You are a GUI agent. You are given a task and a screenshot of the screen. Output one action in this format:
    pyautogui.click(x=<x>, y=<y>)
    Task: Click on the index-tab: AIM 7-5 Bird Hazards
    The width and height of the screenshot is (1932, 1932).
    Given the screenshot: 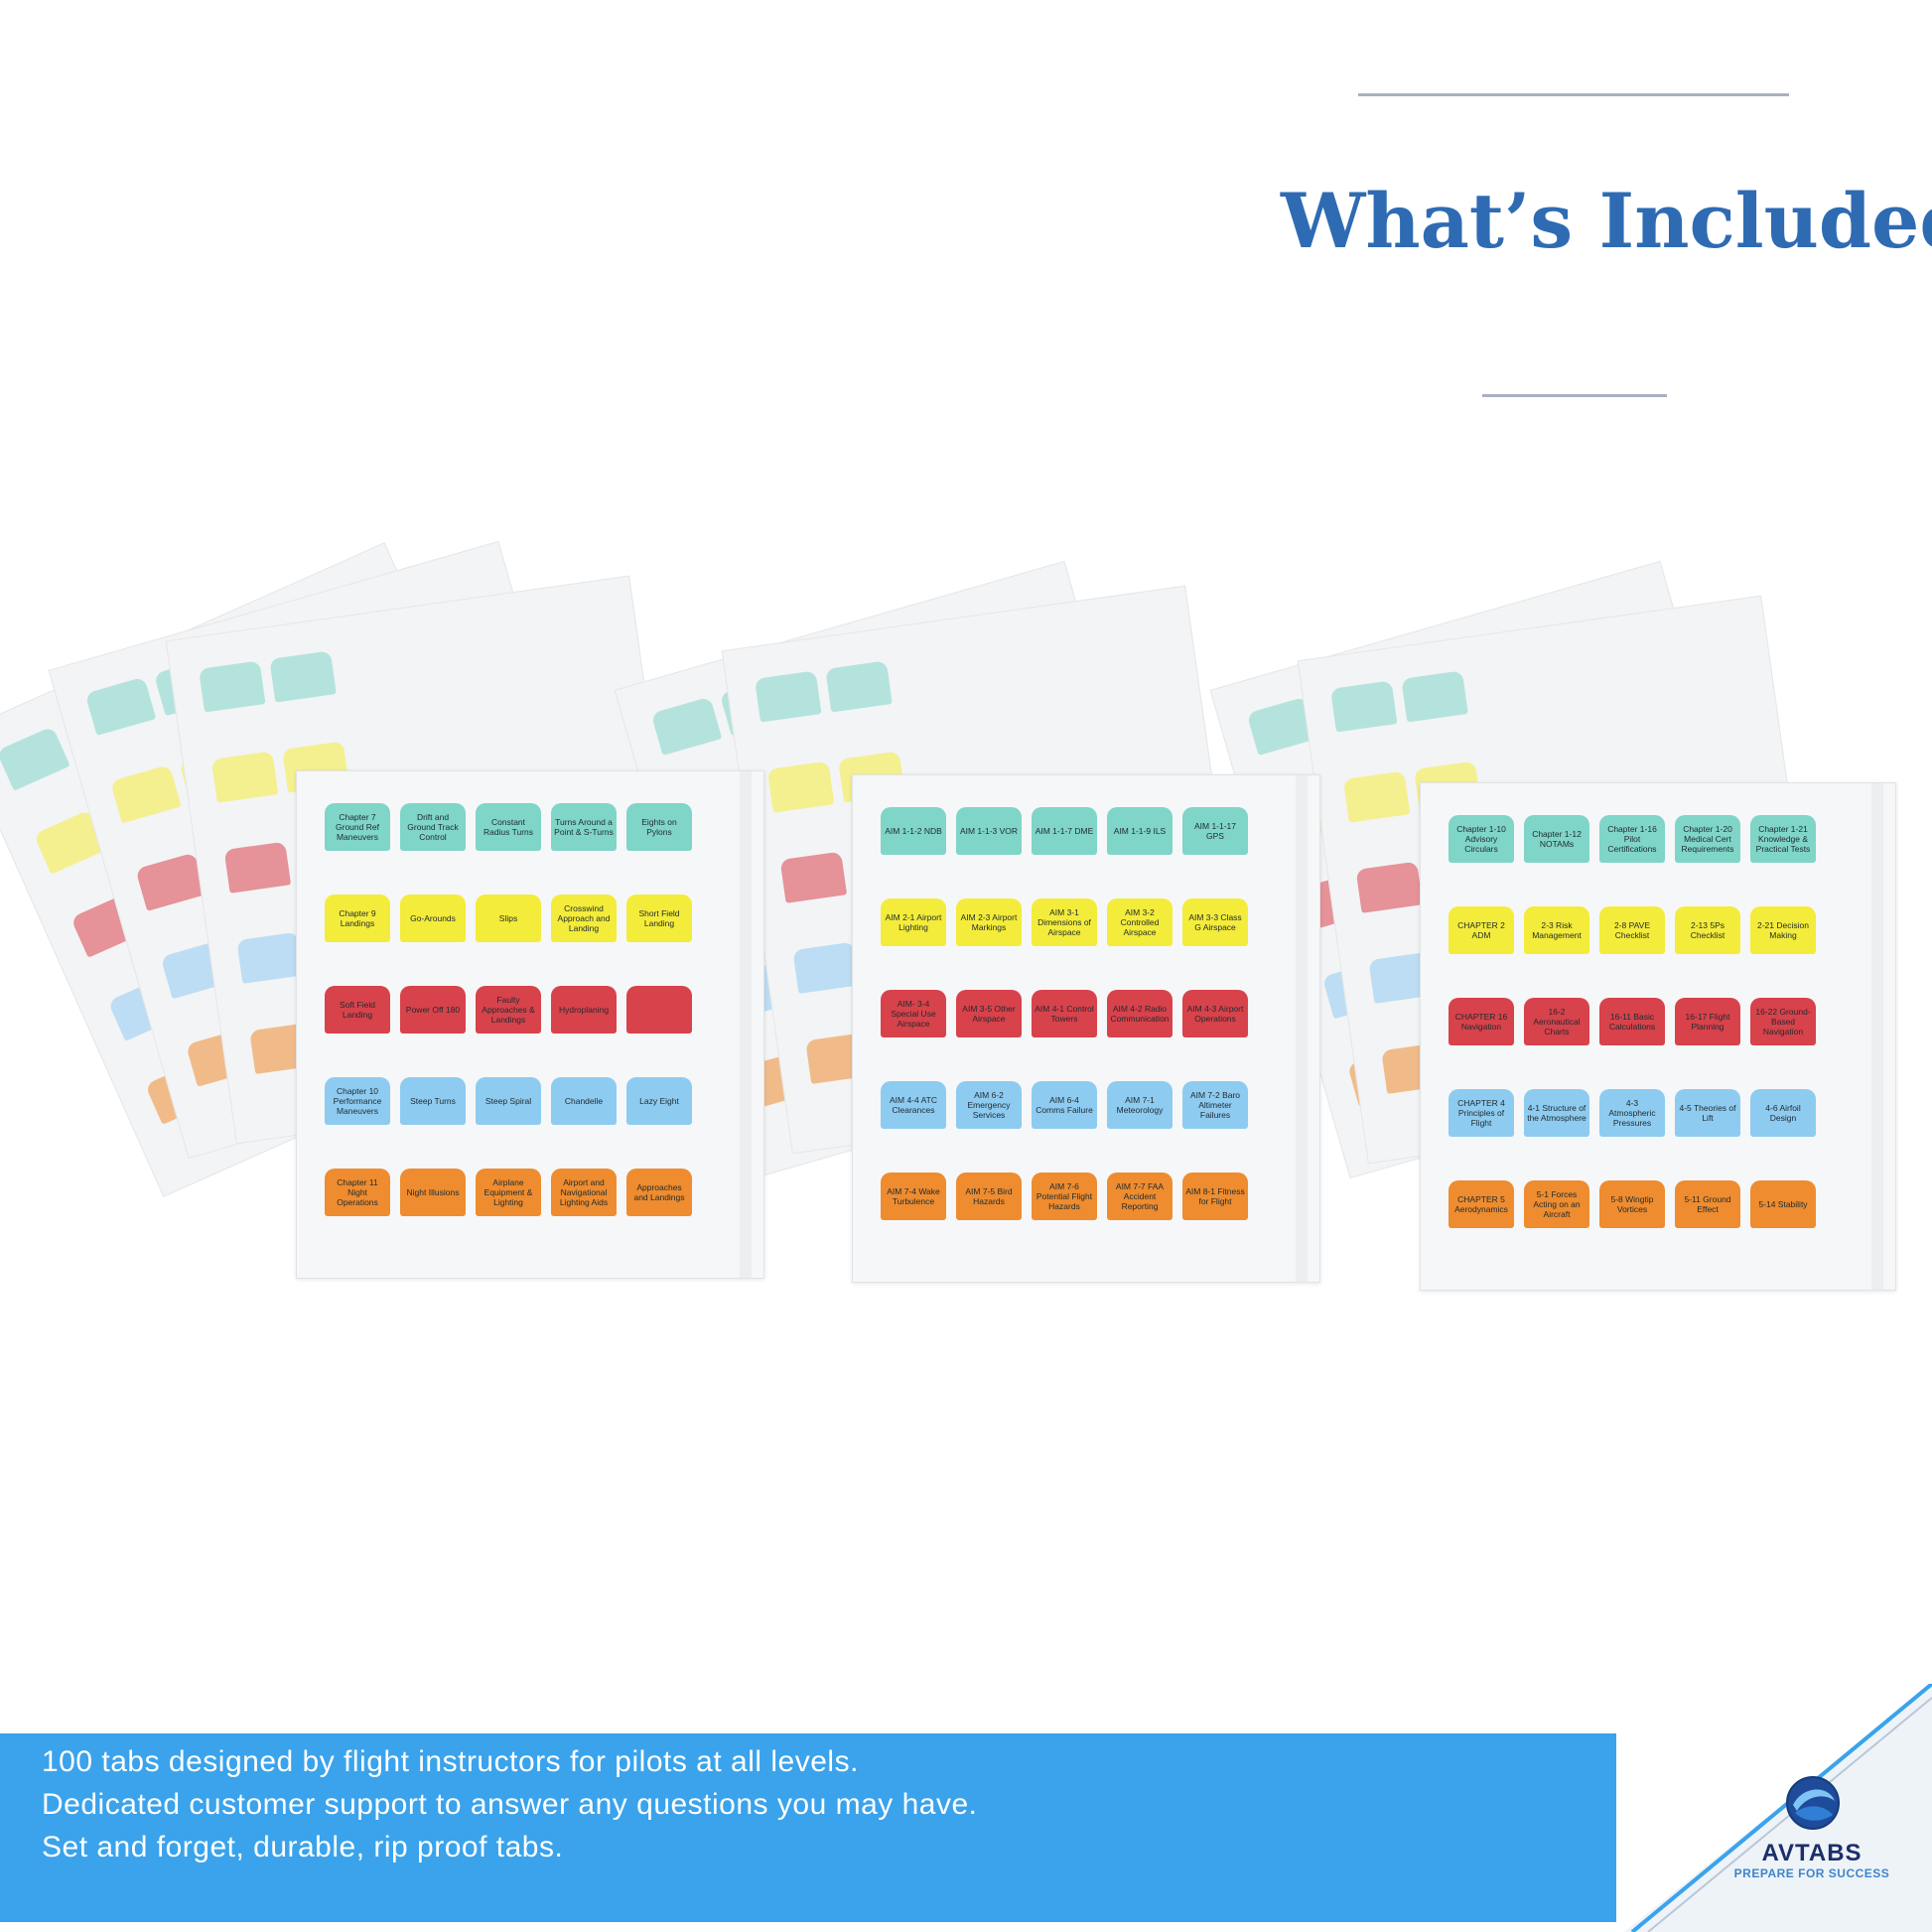 What is the action you would take?
    pyautogui.click(x=989, y=1196)
    